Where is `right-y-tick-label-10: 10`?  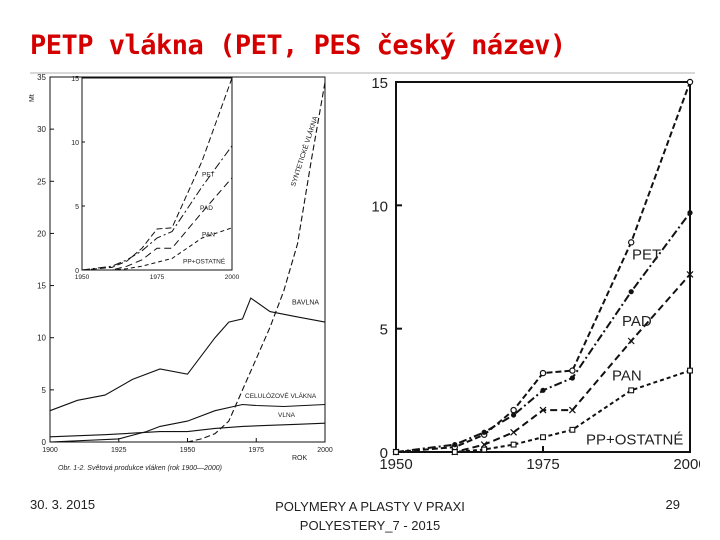 right-y-tick-label-10: 10 is located at coordinates (379, 206).